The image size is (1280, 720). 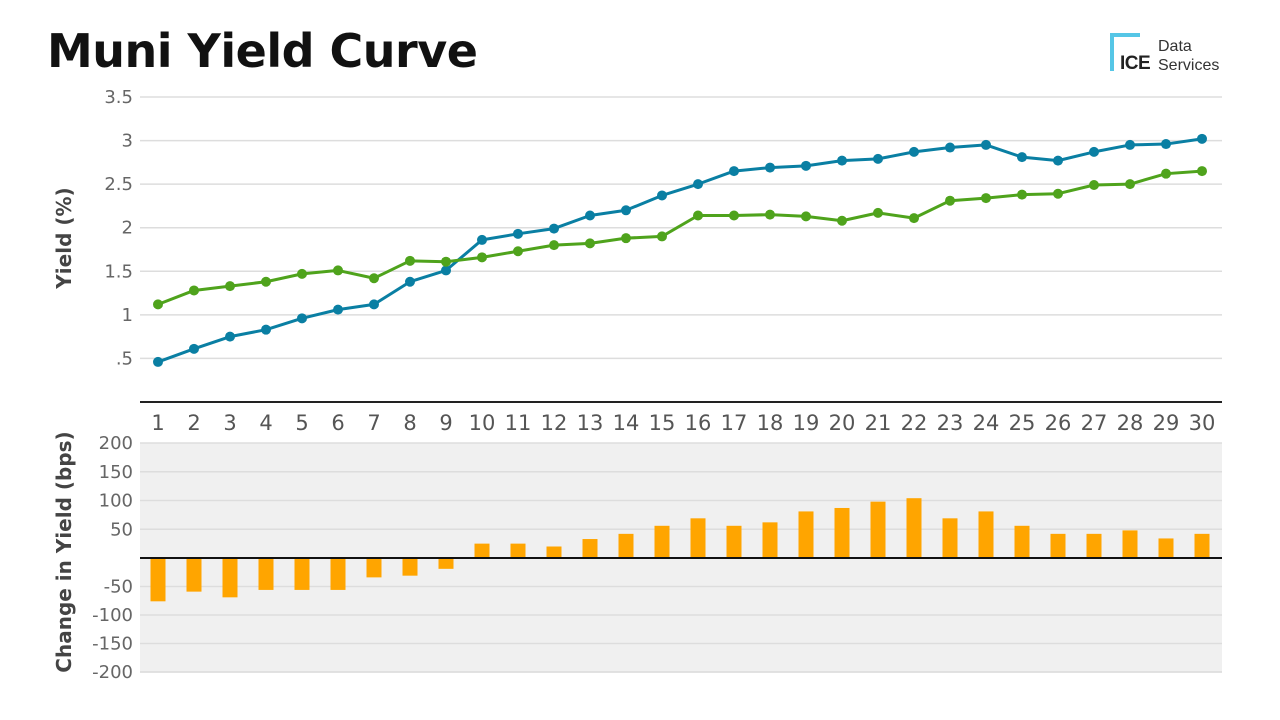 I want to click on line-y-tick-label: 3.5, so click(x=118, y=97).